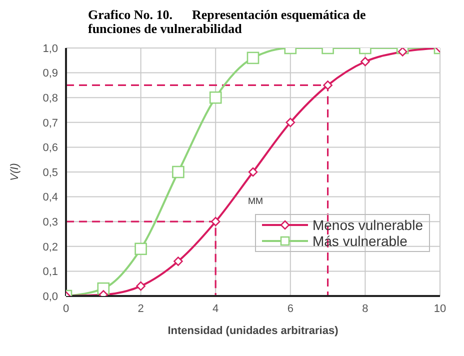 The width and height of the screenshot is (464, 356). I want to click on y-tick-label: 0,2, so click(50, 247).